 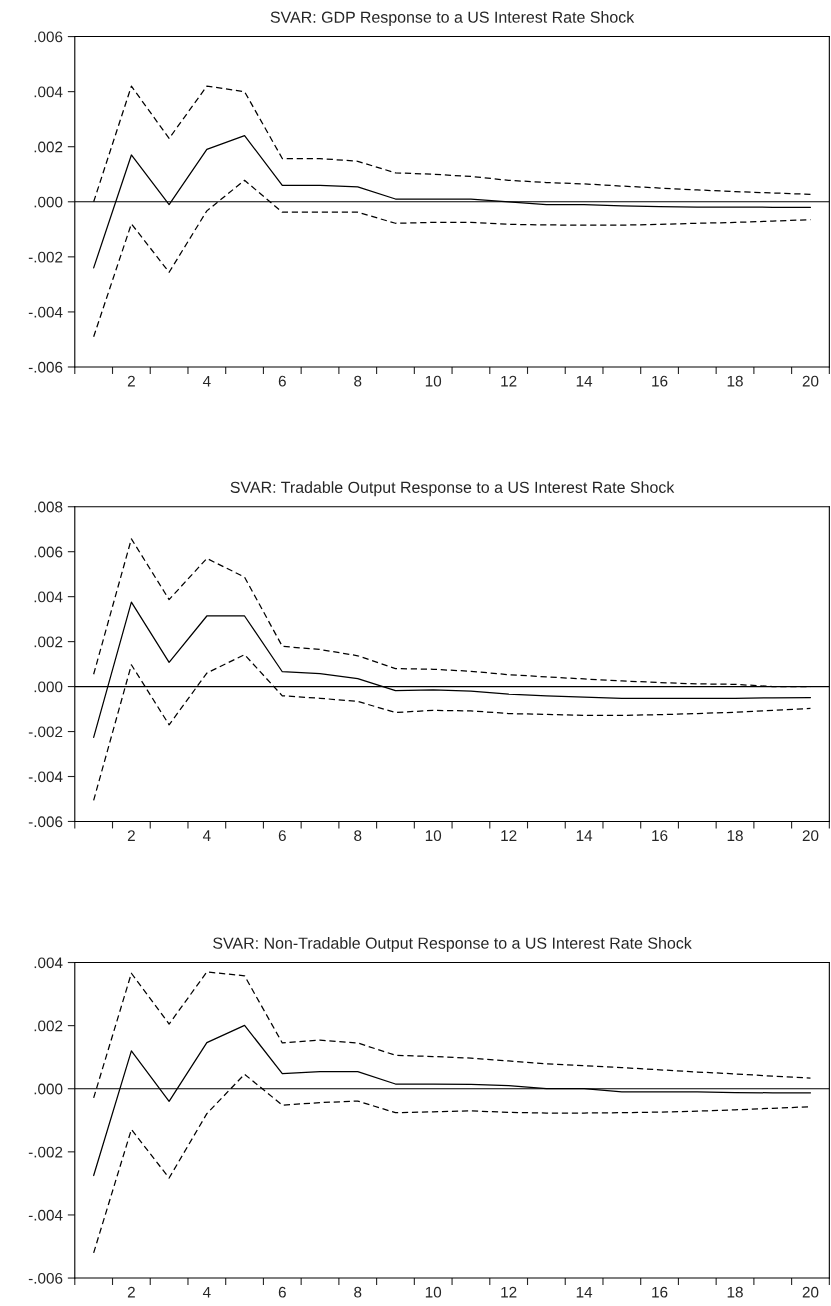 What do you see at coordinates (452, 18) in the screenshot?
I see `chart-title: SVAR: GDP Response to a US Interest Rate Shock` at bounding box center [452, 18].